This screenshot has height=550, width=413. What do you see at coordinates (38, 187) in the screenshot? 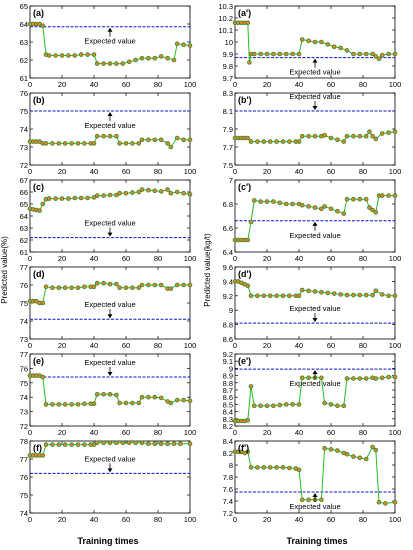
I see `panel-label: (c)` at bounding box center [38, 187].